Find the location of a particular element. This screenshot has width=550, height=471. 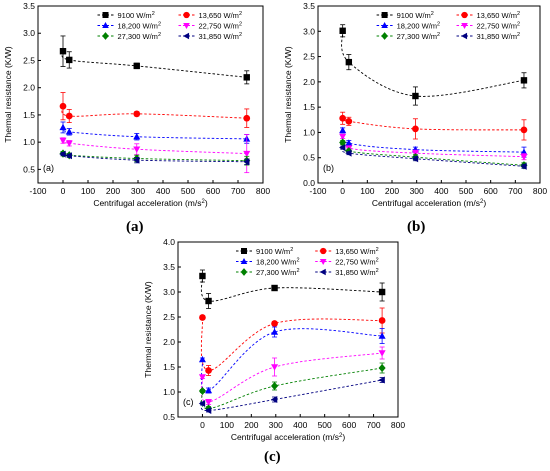

y-tick-label: 1.5 is located at coordinates (169, 367).